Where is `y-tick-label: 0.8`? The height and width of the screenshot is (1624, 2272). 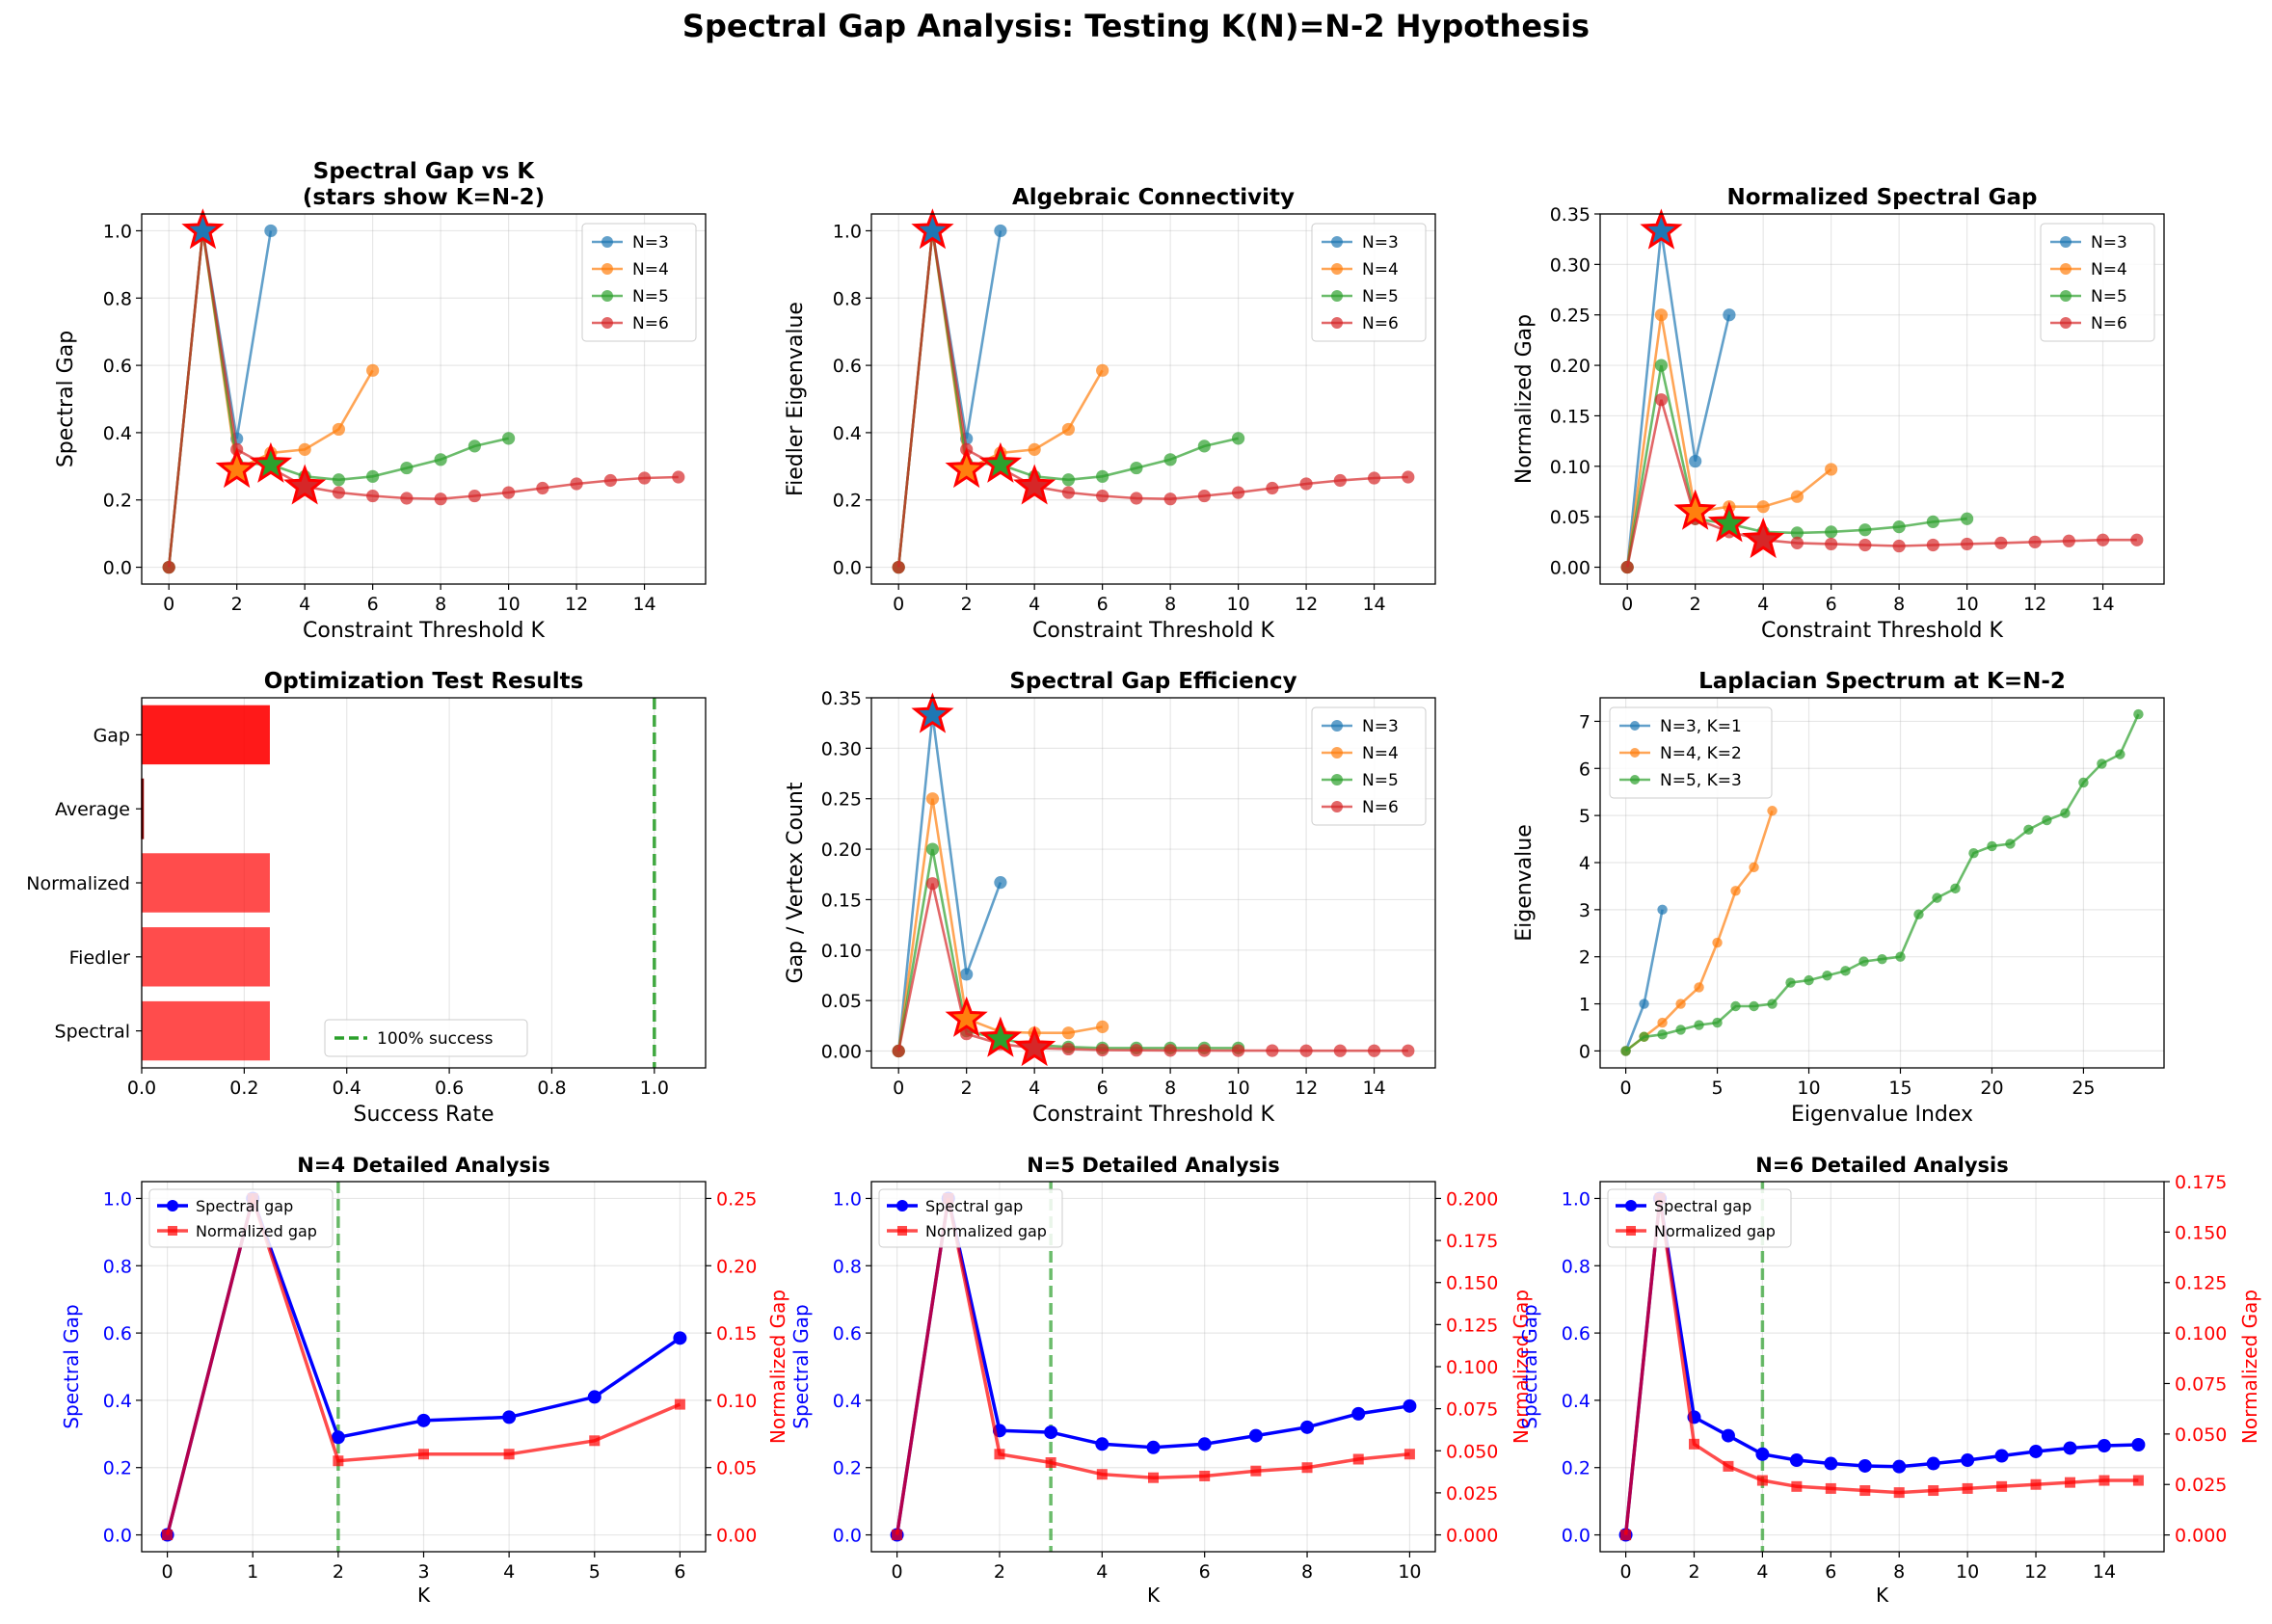 y-tick-label: 0.8 is located at coordinates (118, 298).